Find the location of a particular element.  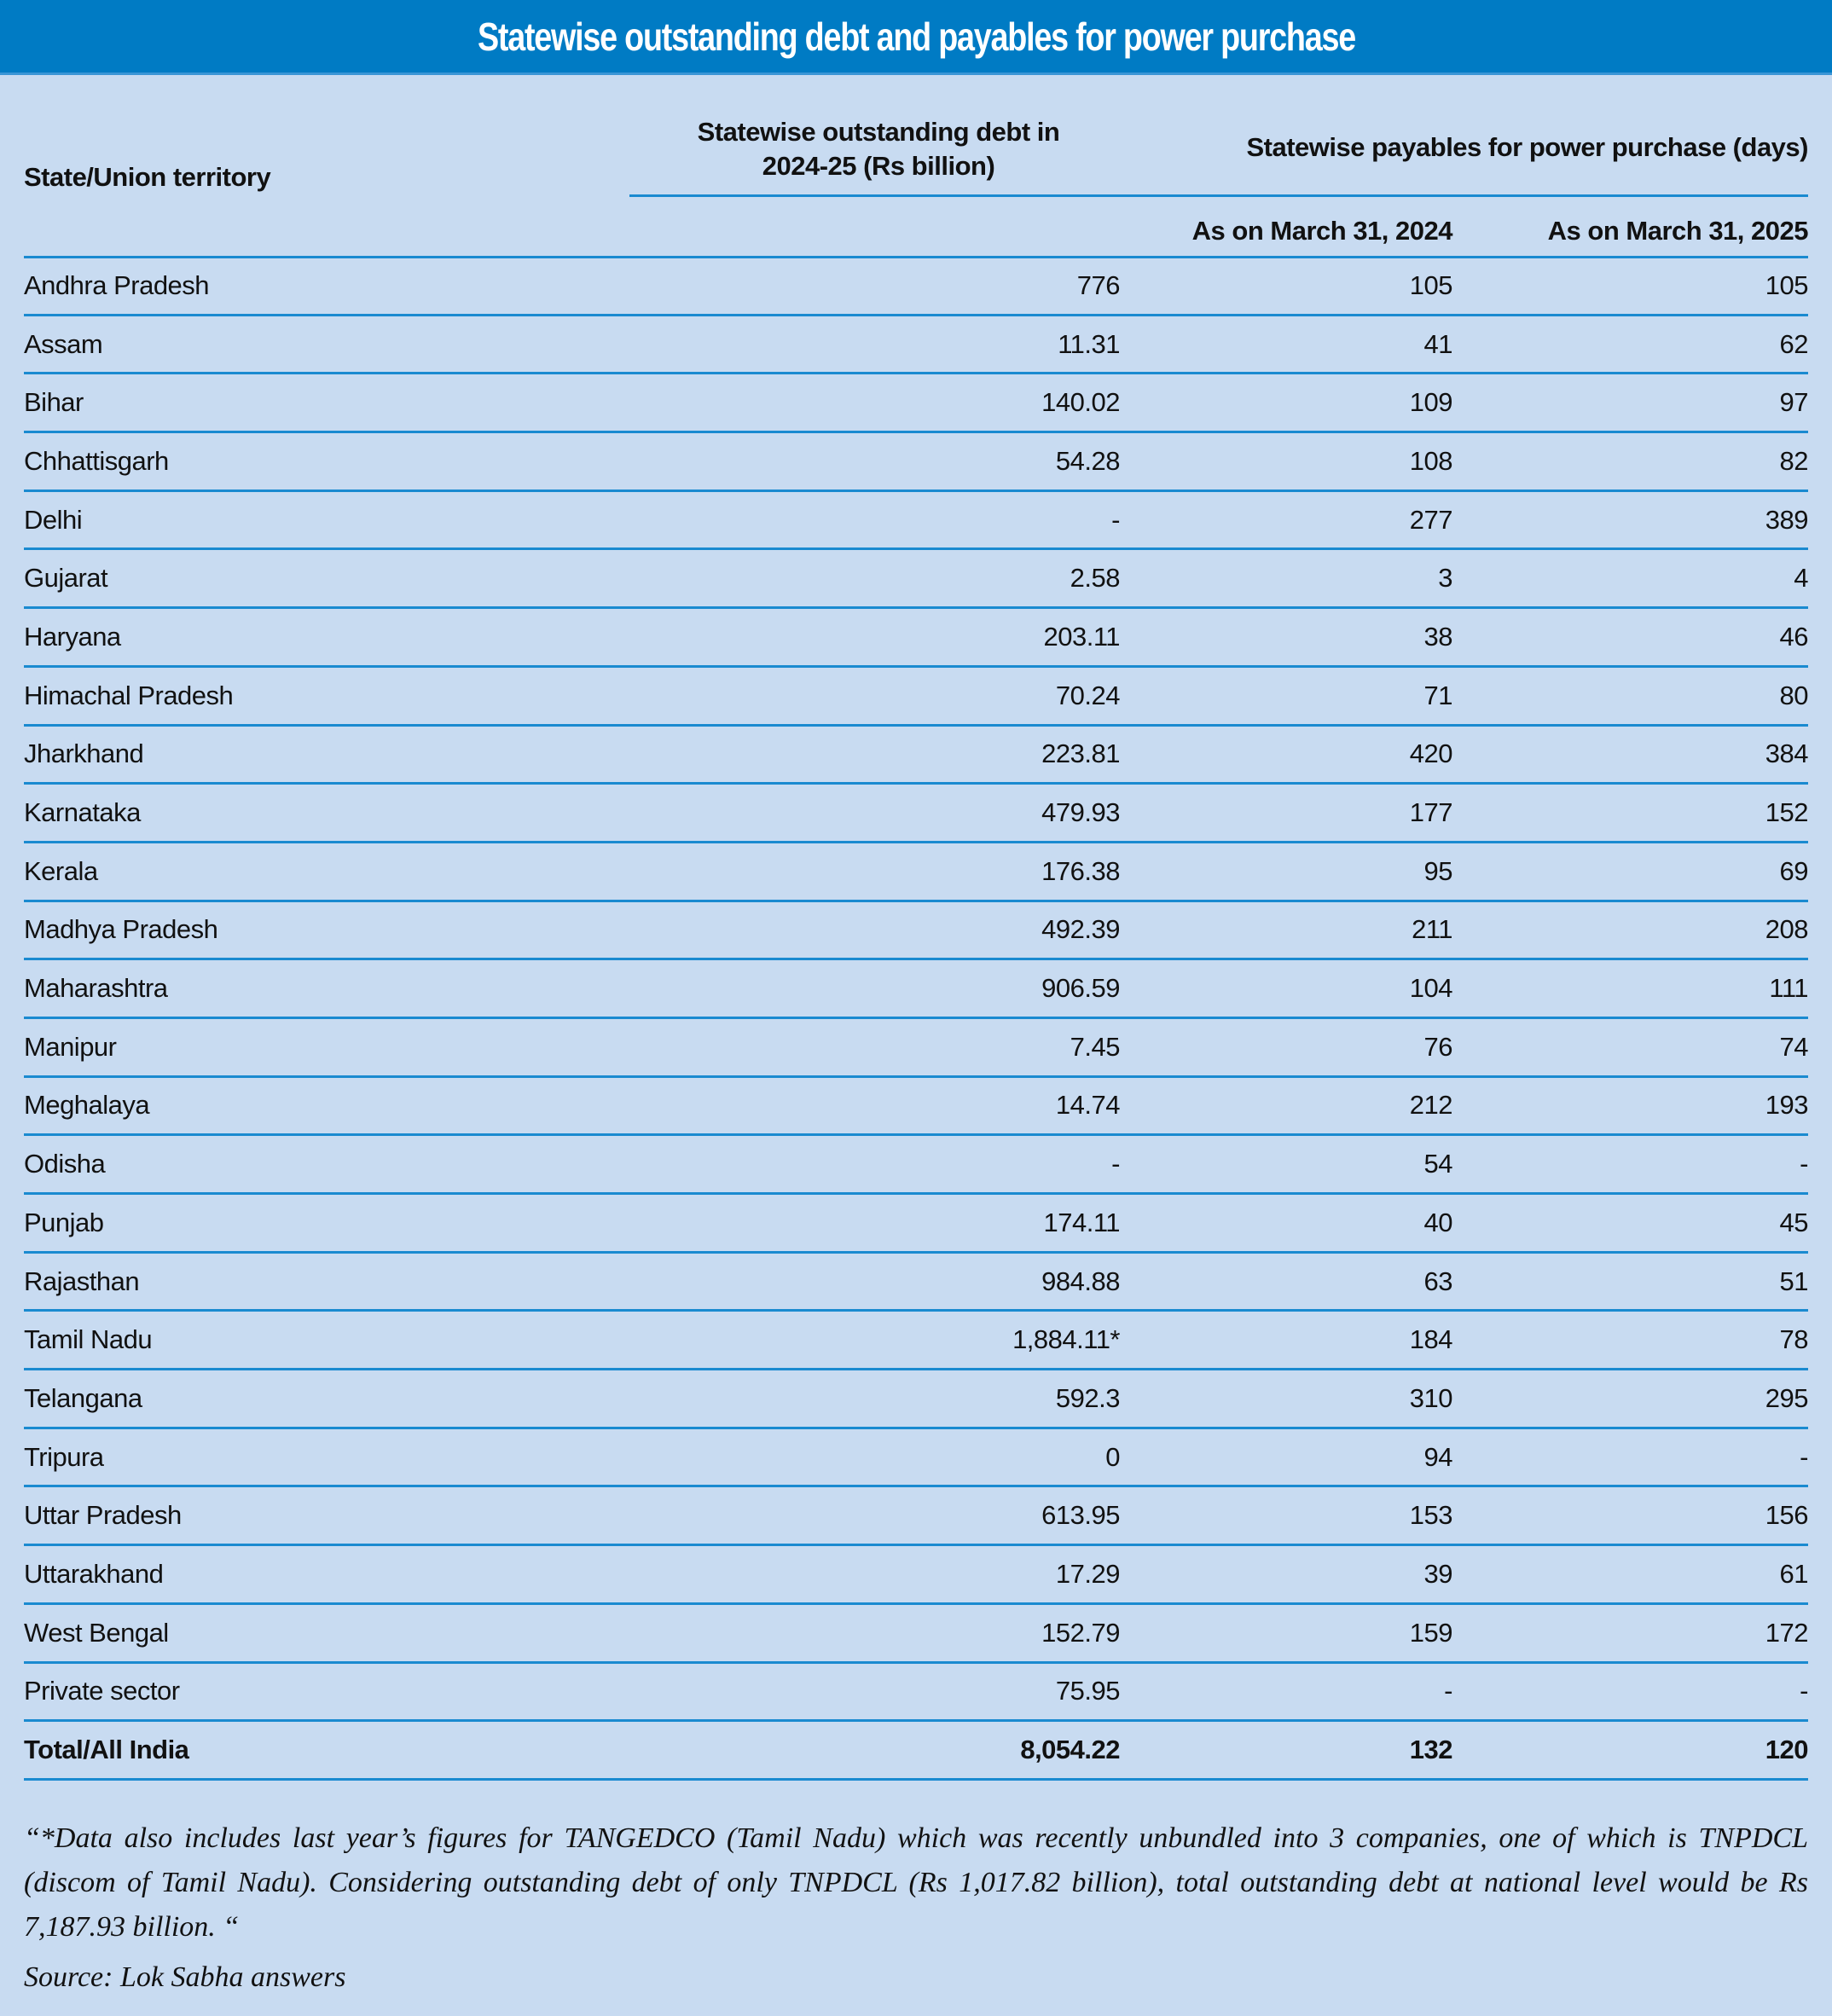

payables-2024-cell: 105 is located at coordinates (1286, 287).